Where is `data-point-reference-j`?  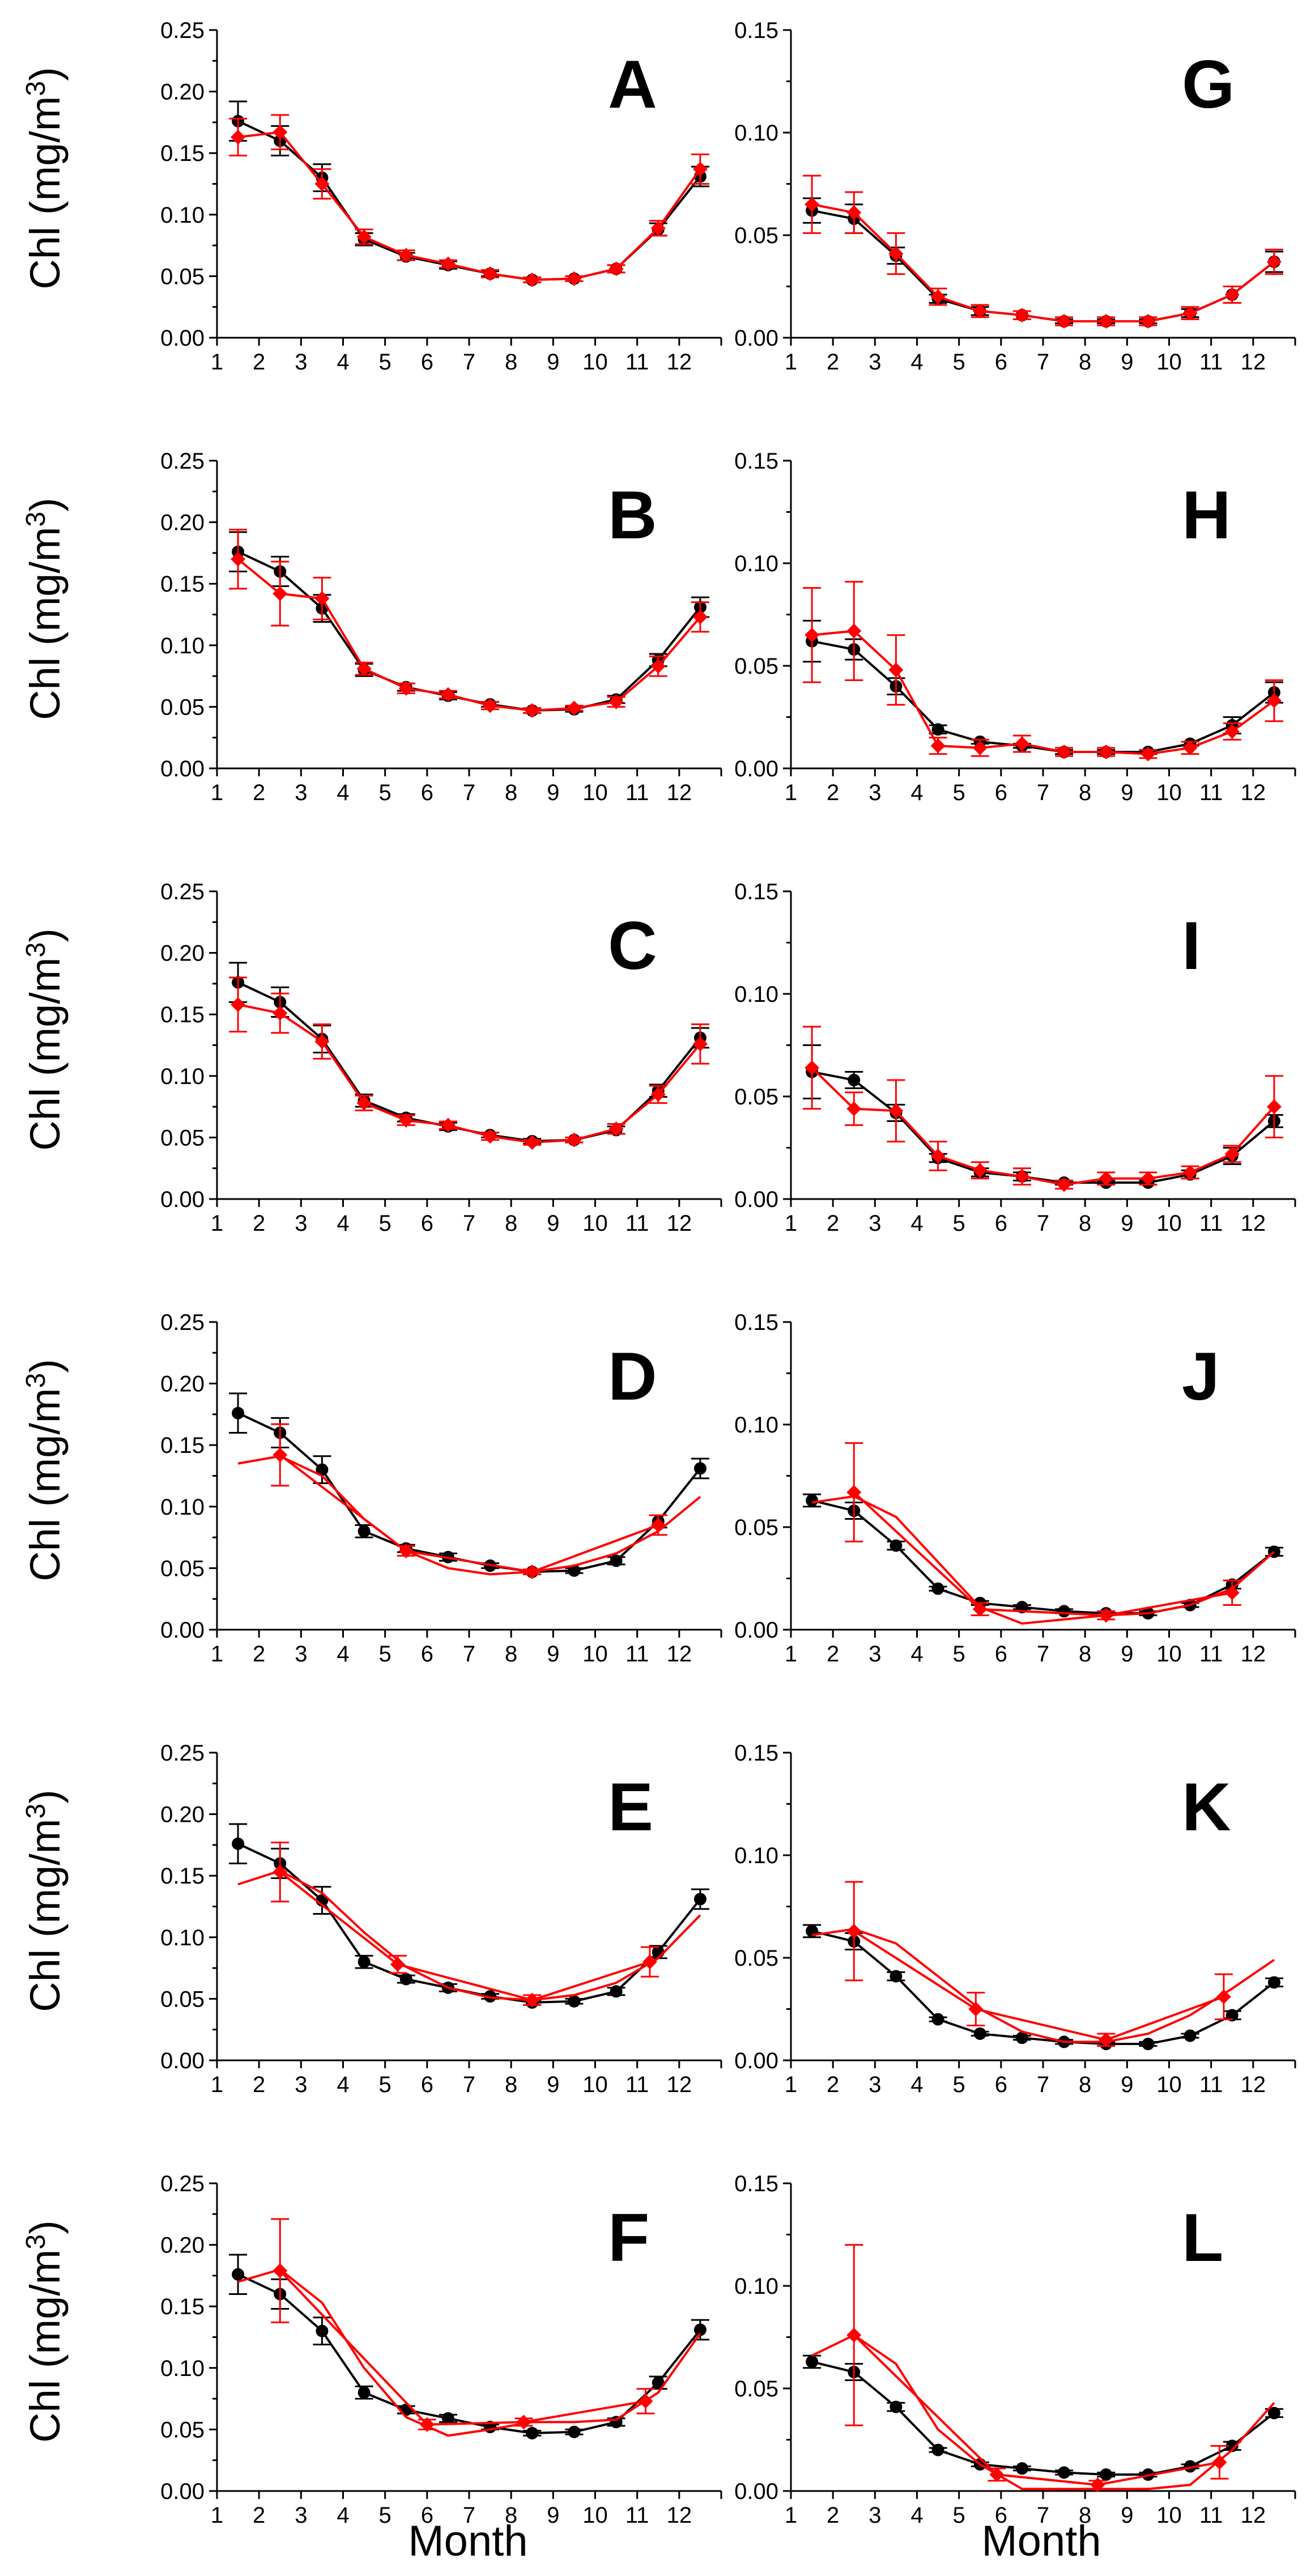 data-point-reference-j is located at coordinates (937, 1588).